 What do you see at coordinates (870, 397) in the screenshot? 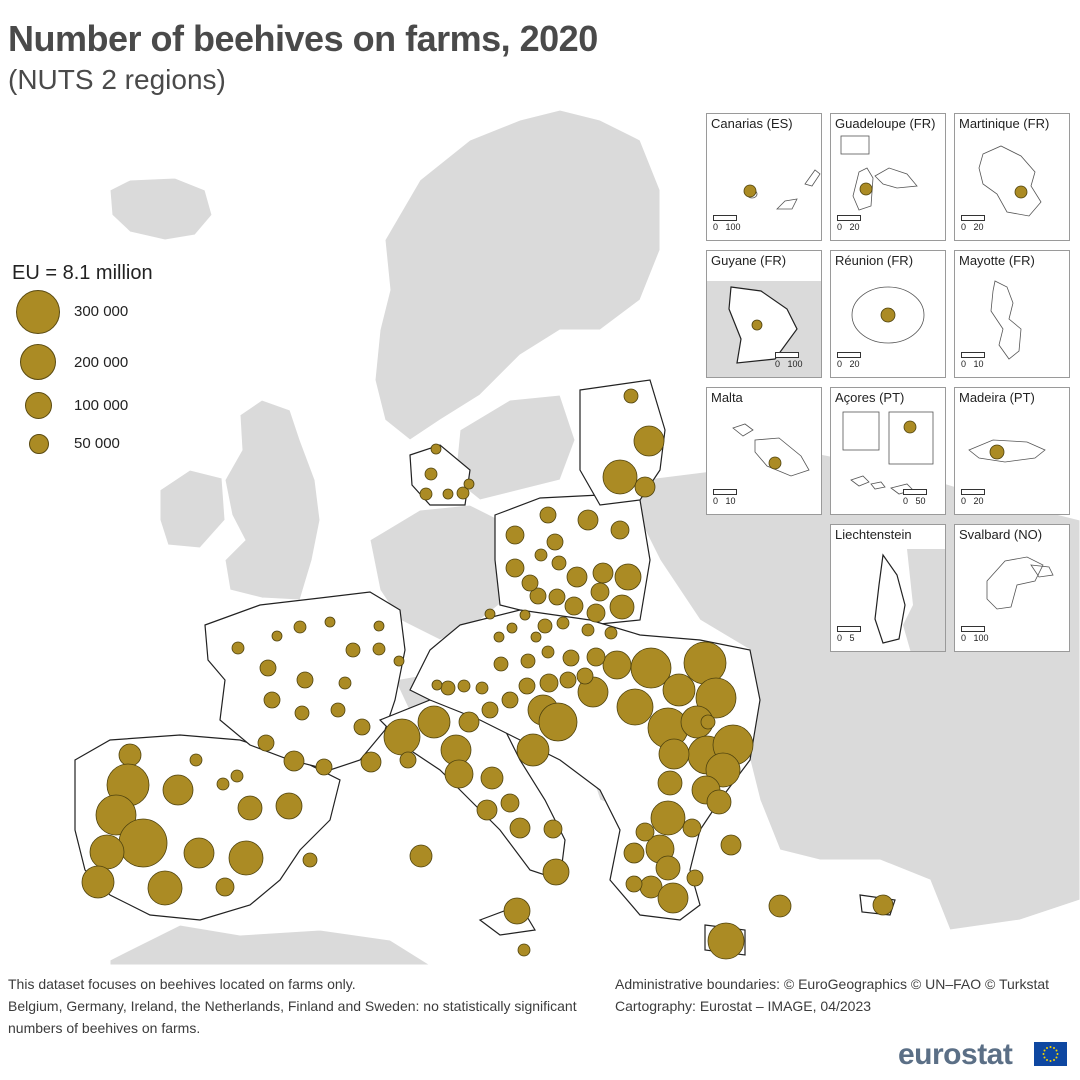
I see `inset-title: Açores (PT)` at bounding box center [870, 397].